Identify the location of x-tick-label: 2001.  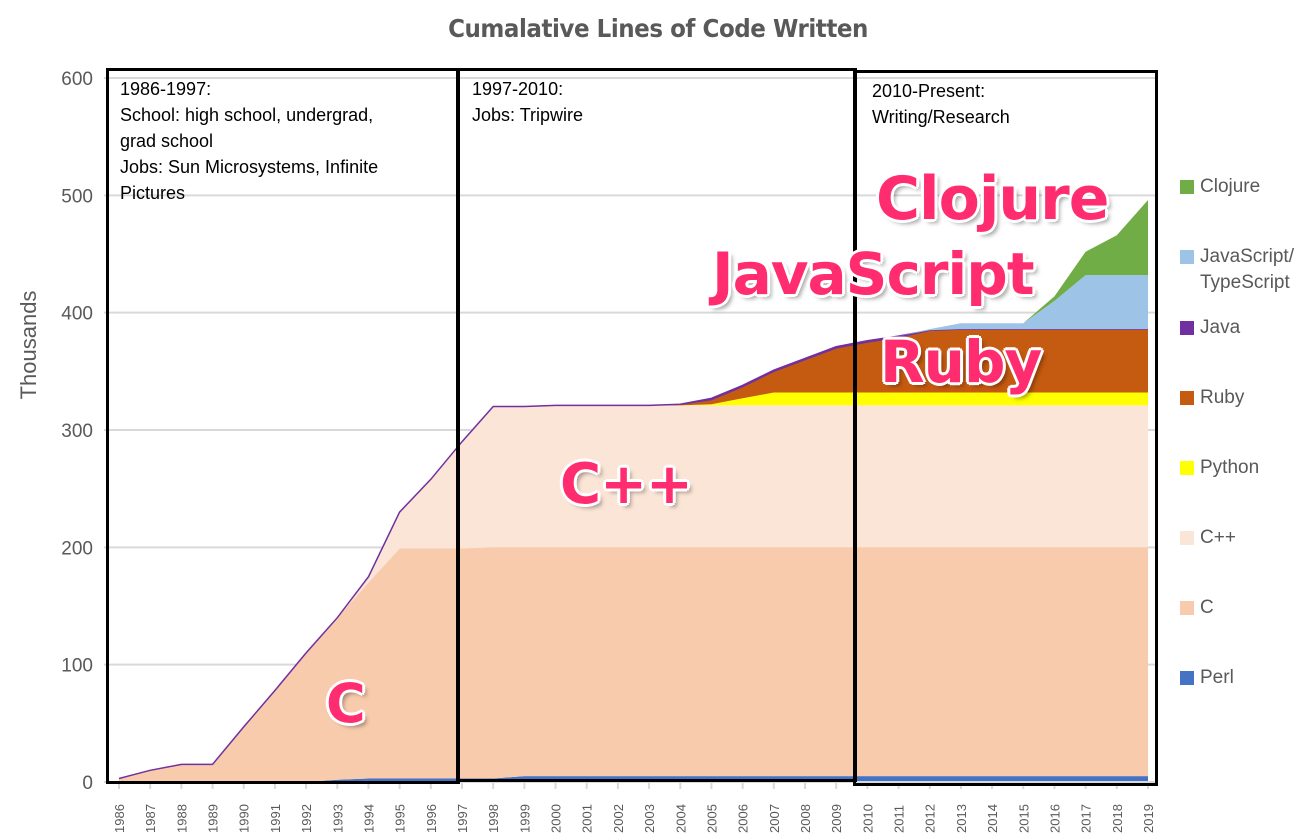
(587, 818).